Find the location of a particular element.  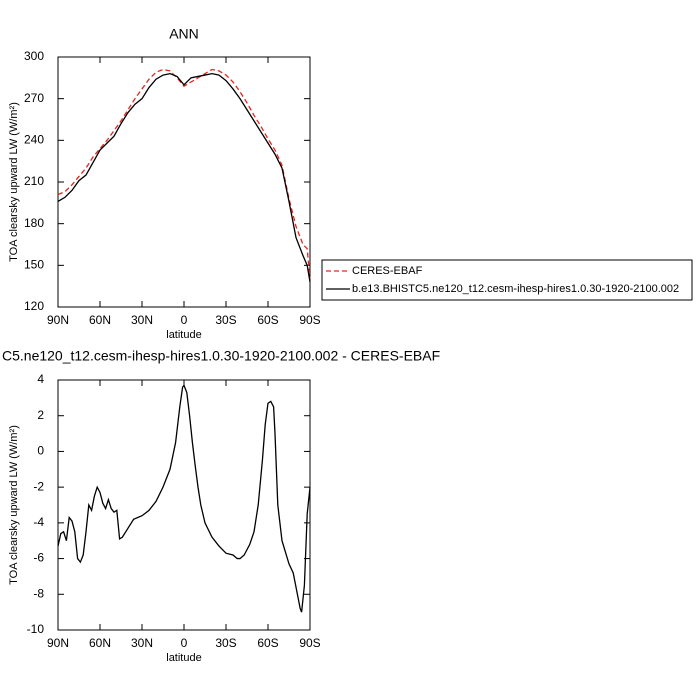

y-tick-label: 180 is located at coordinates (34, 223).